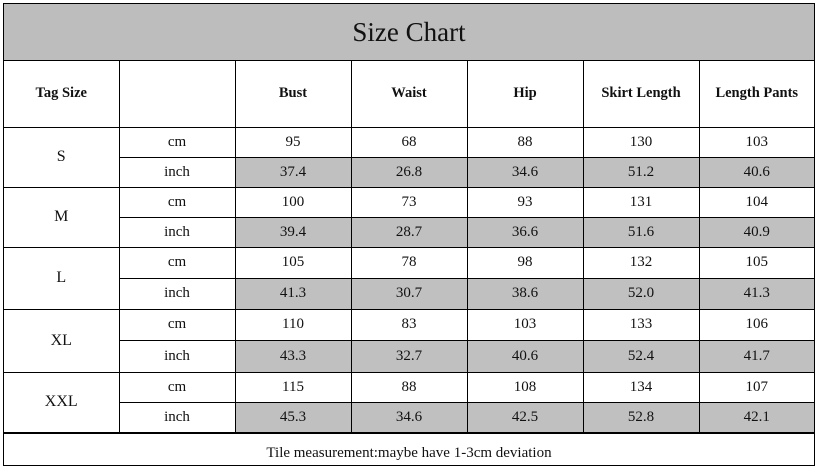 This screenshot has width=818, height=473. What do you see at coordinates (525, 232) in the screenshot?
I see `measurement-cell: 36.6` at bounding box center [525, 232].